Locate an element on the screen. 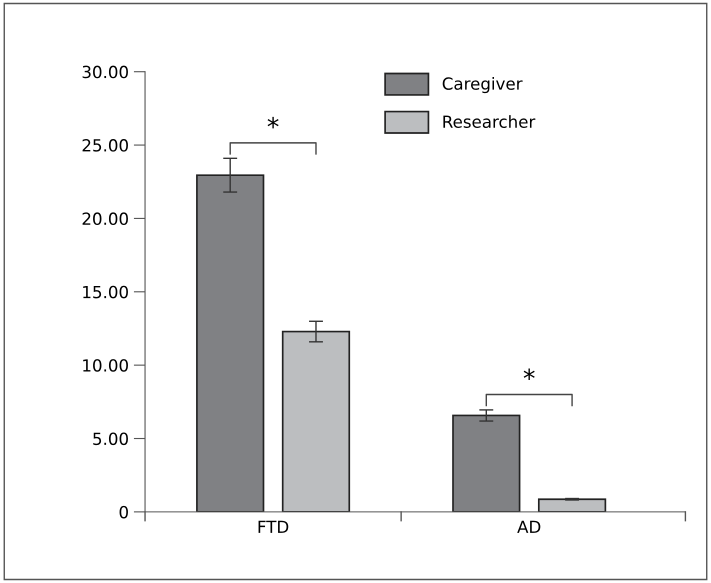 This screenshot has width=711, height=583. x-tick-label: AD is located at coordinates (528, 526).